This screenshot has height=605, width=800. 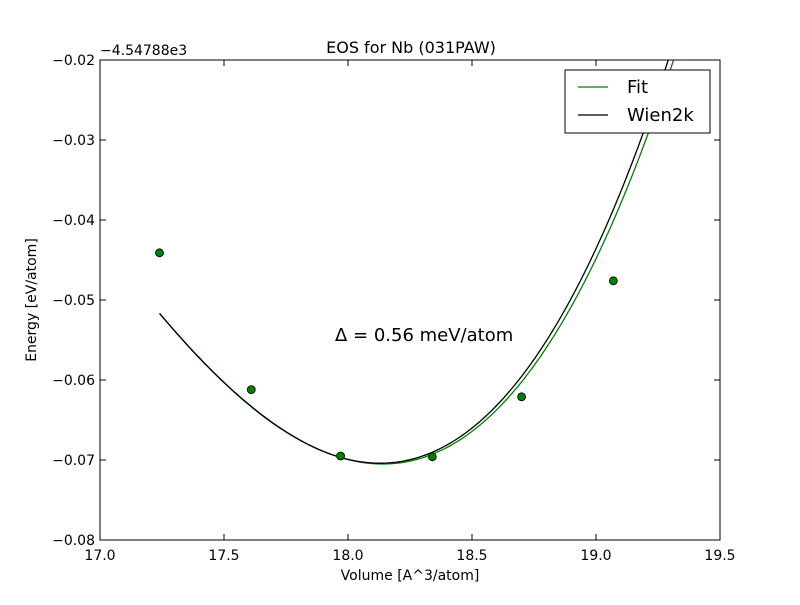 I want to click on y-axis-label: Energy [eV/atom], so click(x=32, y=300).